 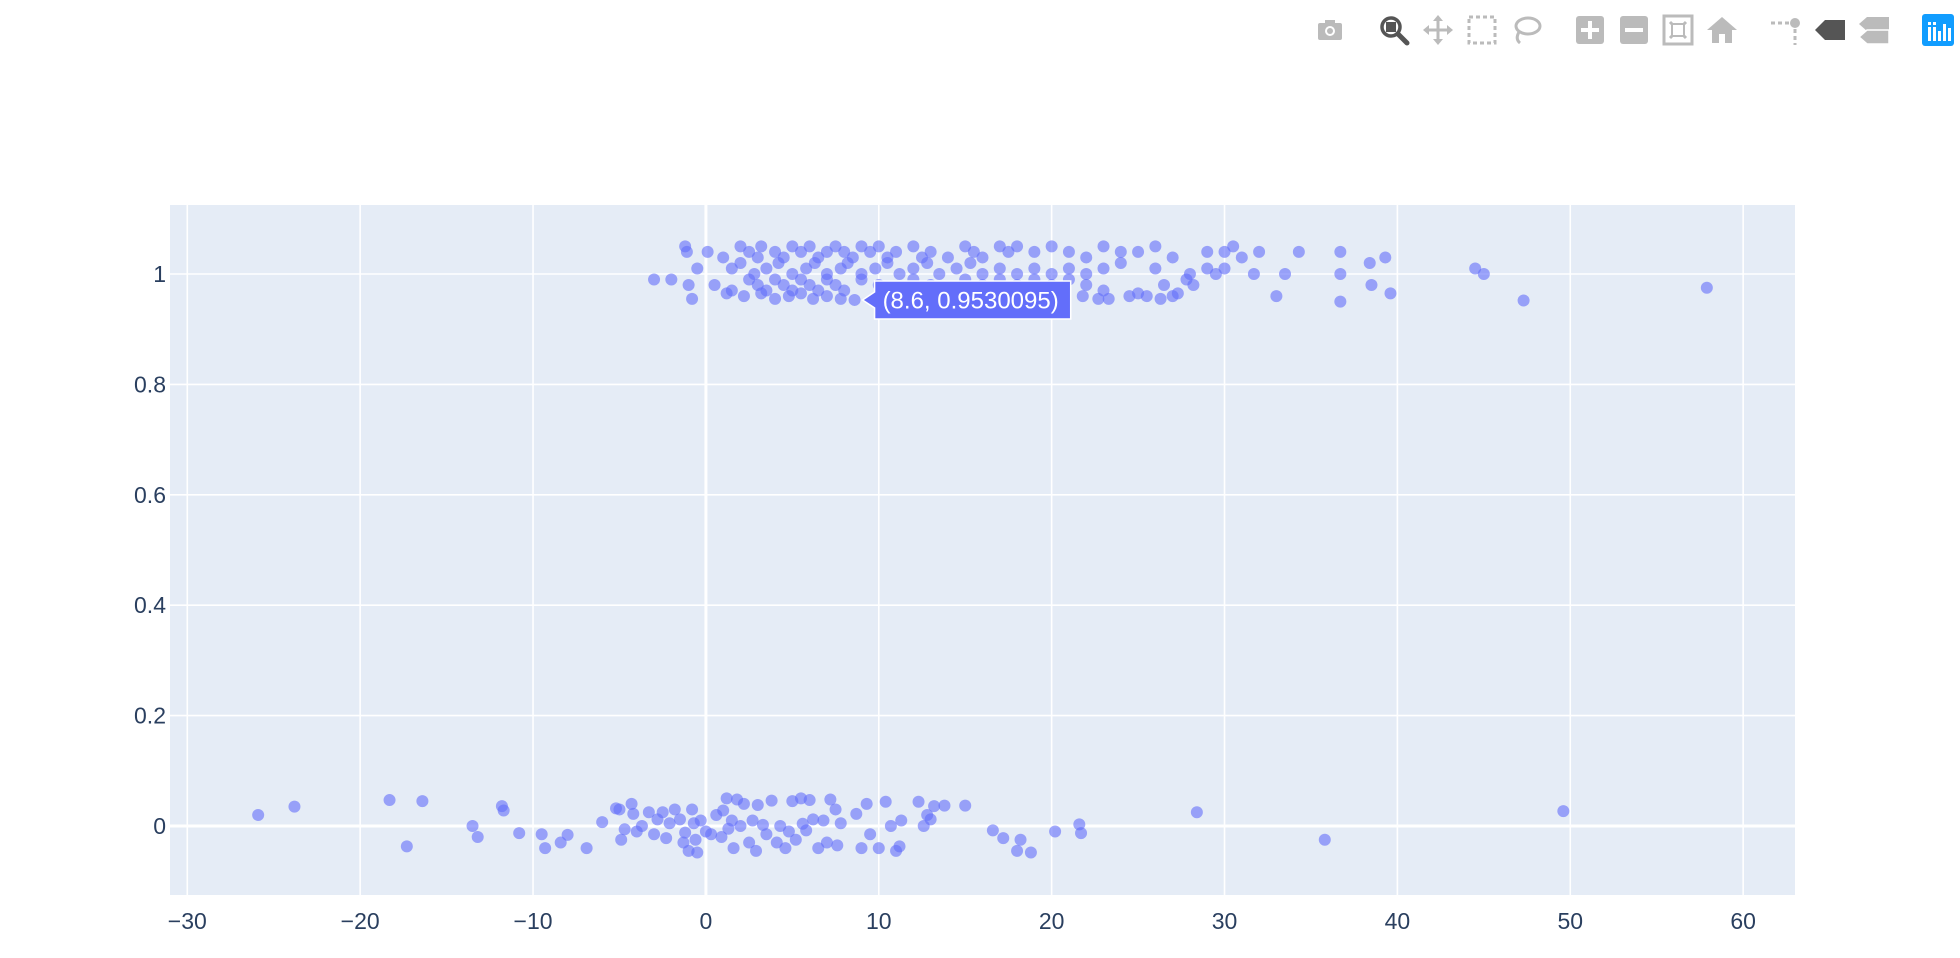 I want to click on zoom-out-button, so click(x=1634, y=30).